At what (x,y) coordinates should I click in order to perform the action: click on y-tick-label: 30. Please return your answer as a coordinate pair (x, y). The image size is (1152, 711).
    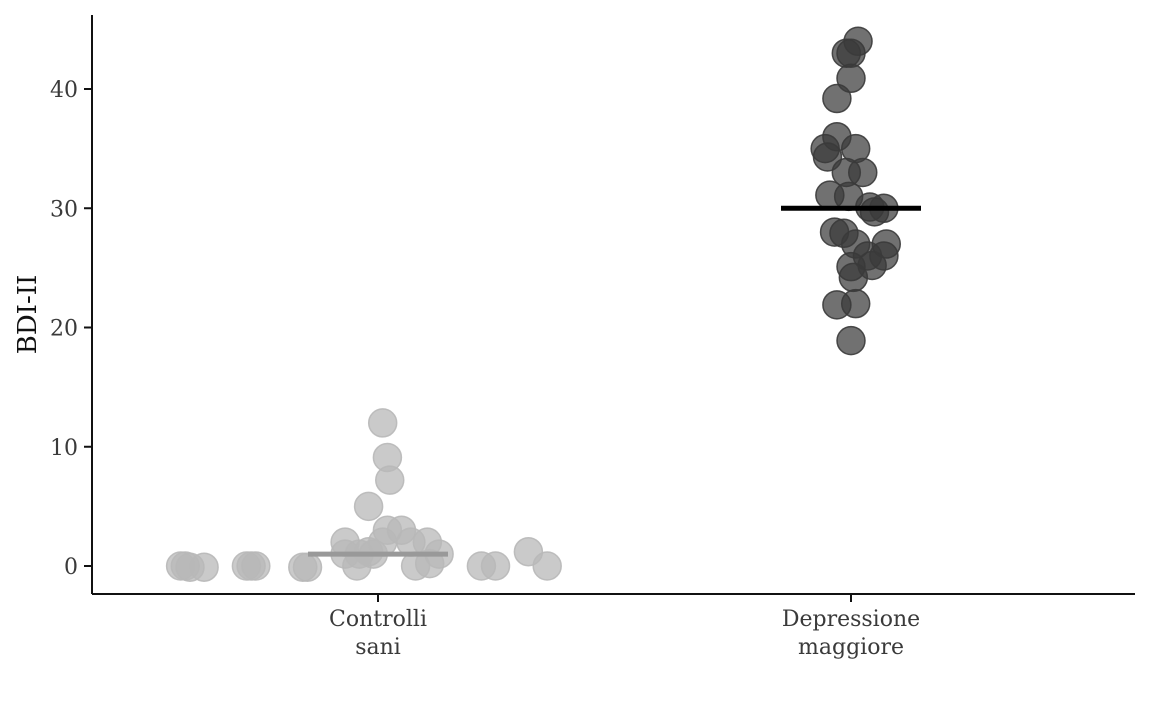
    Looking at the image, I should click on (64, 209).